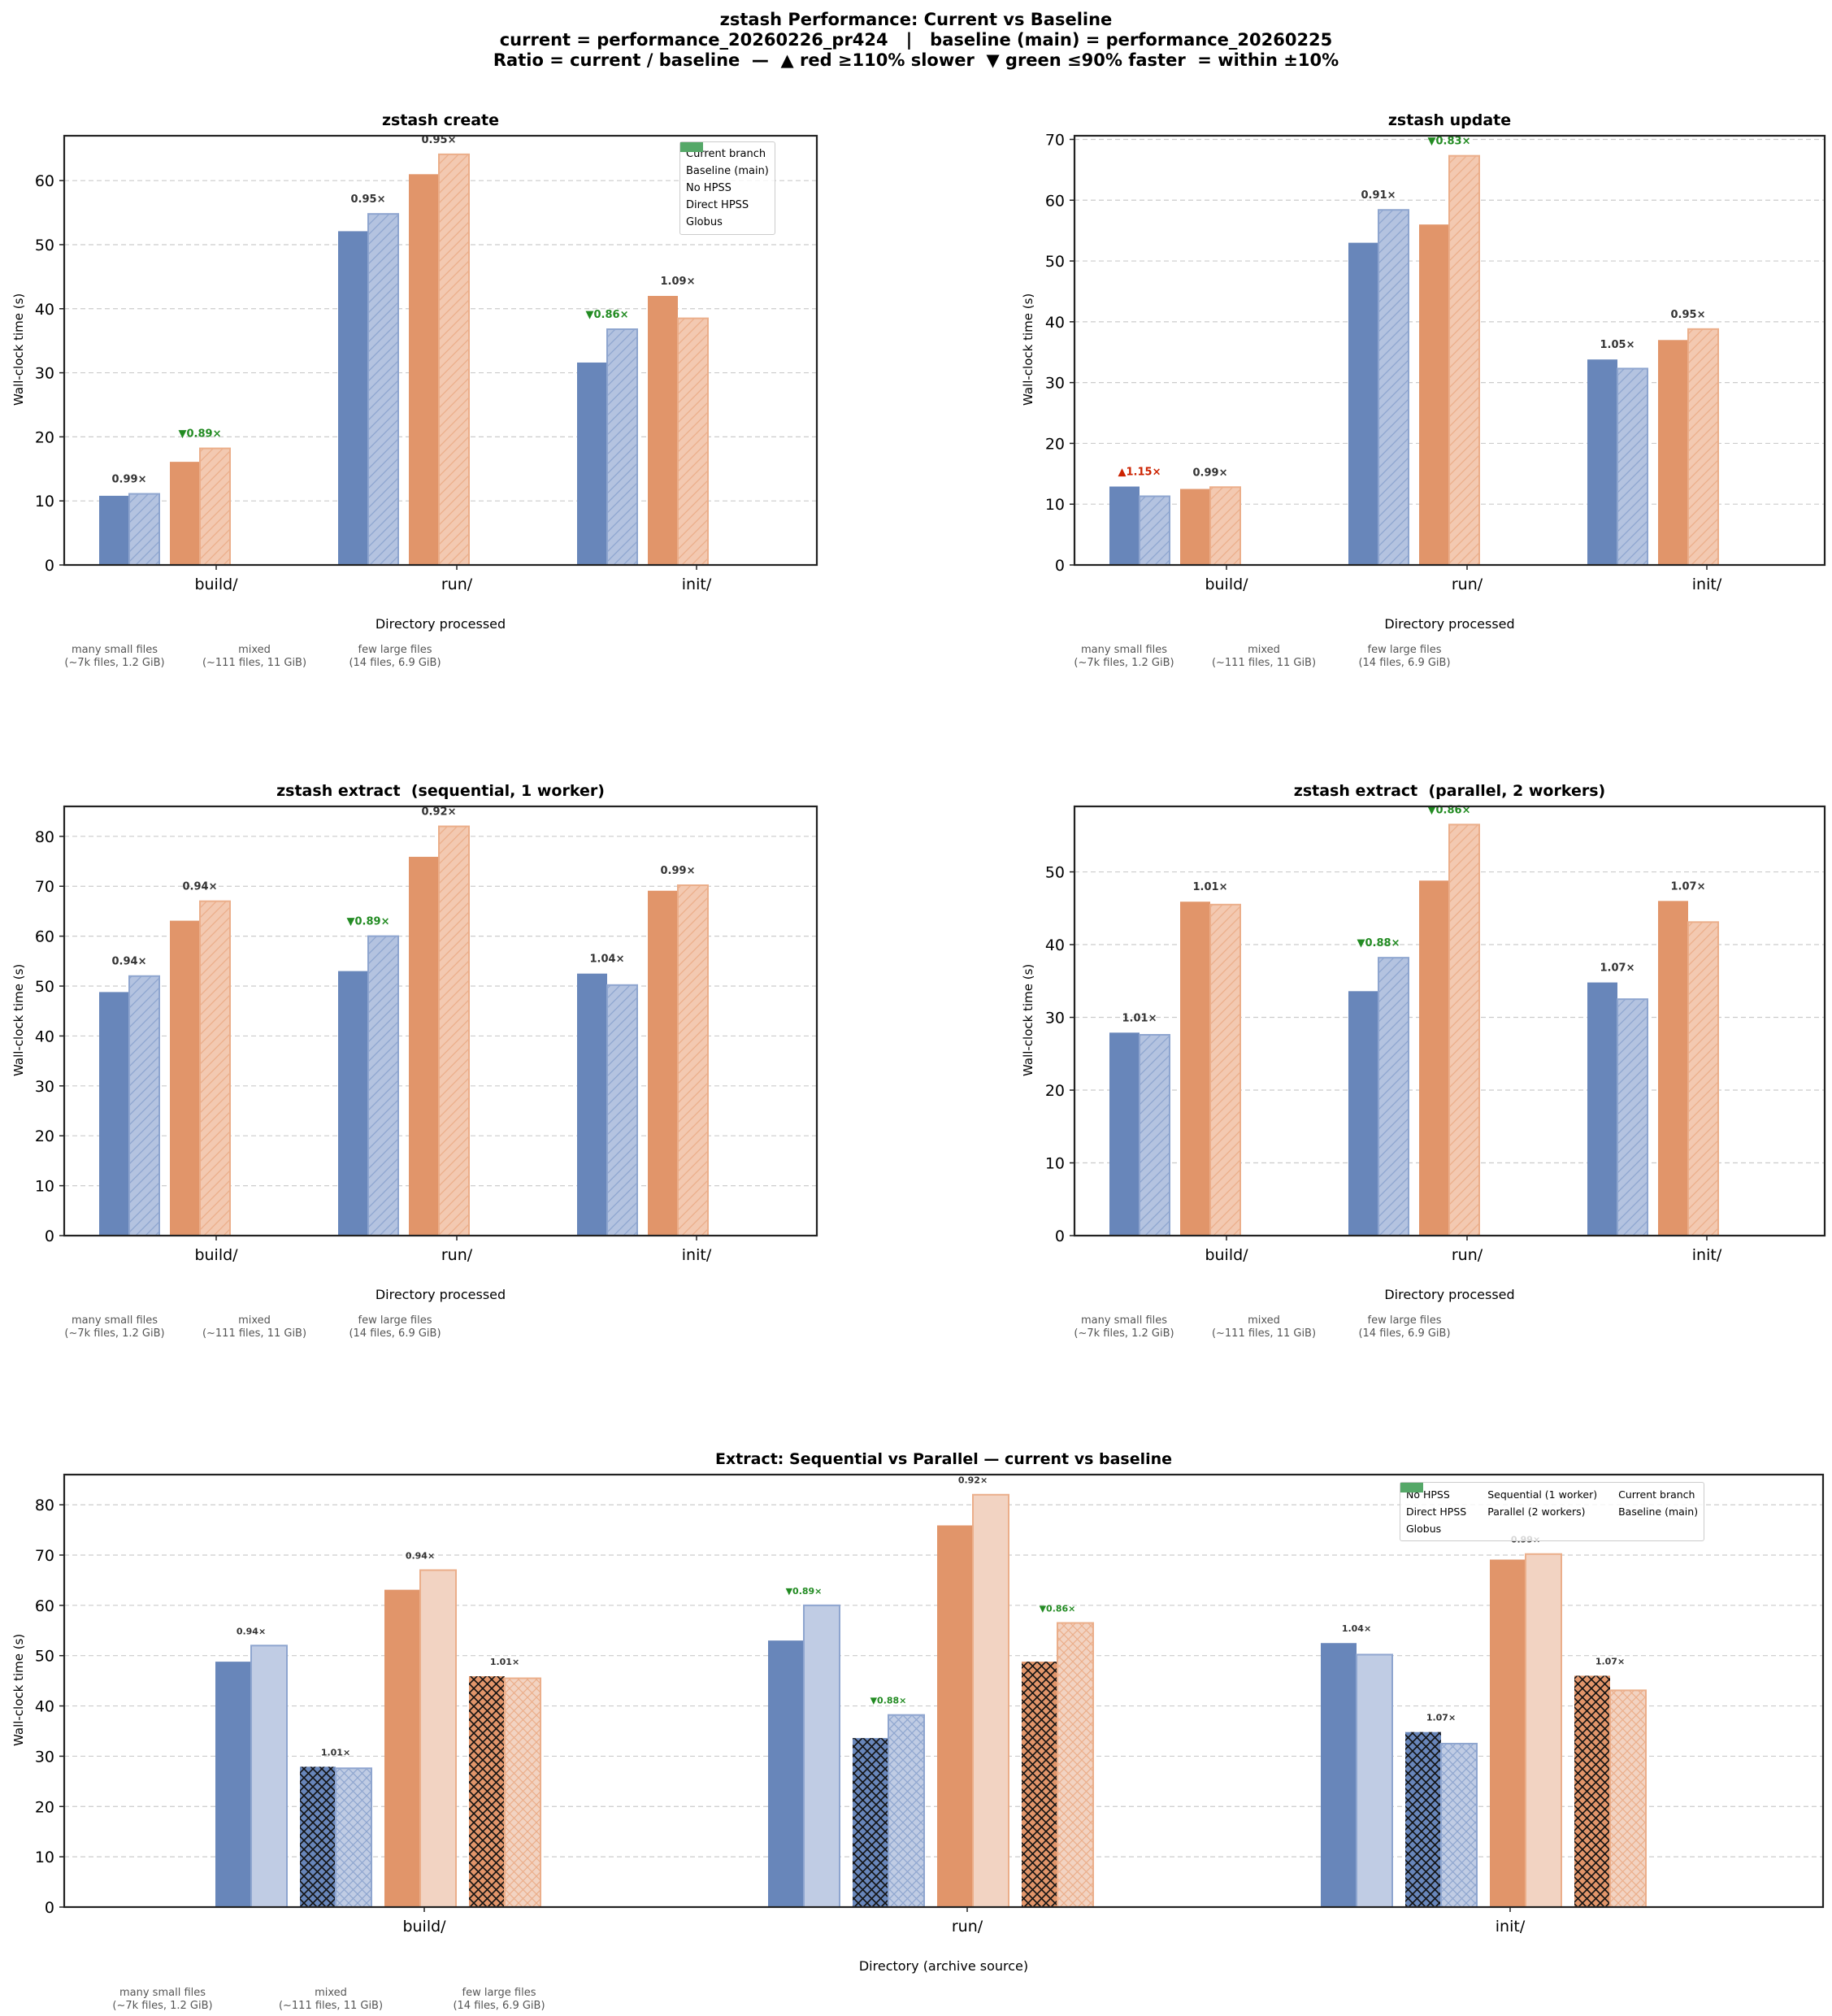 The height and width of the screenshot is (2016, 1832). What do you see at coordinates (916, 19) in the screenshot?
I see `suptitle-line-1: zstash Performance: Current vs Baseline` at bounding box center [916, 19].